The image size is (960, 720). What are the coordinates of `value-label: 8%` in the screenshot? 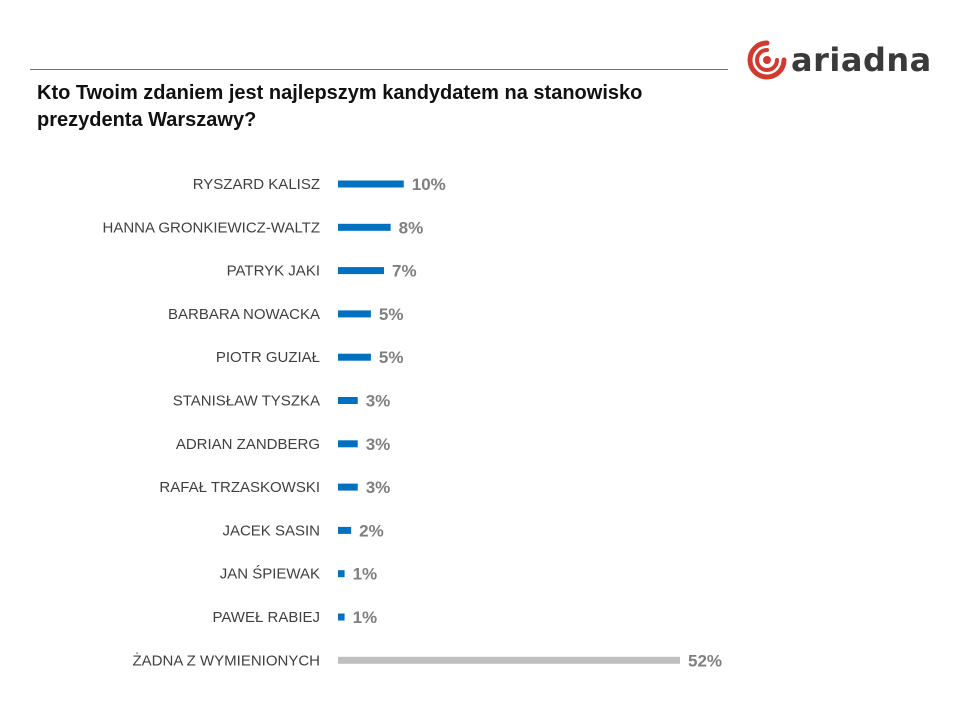 It's located at (411, 227).